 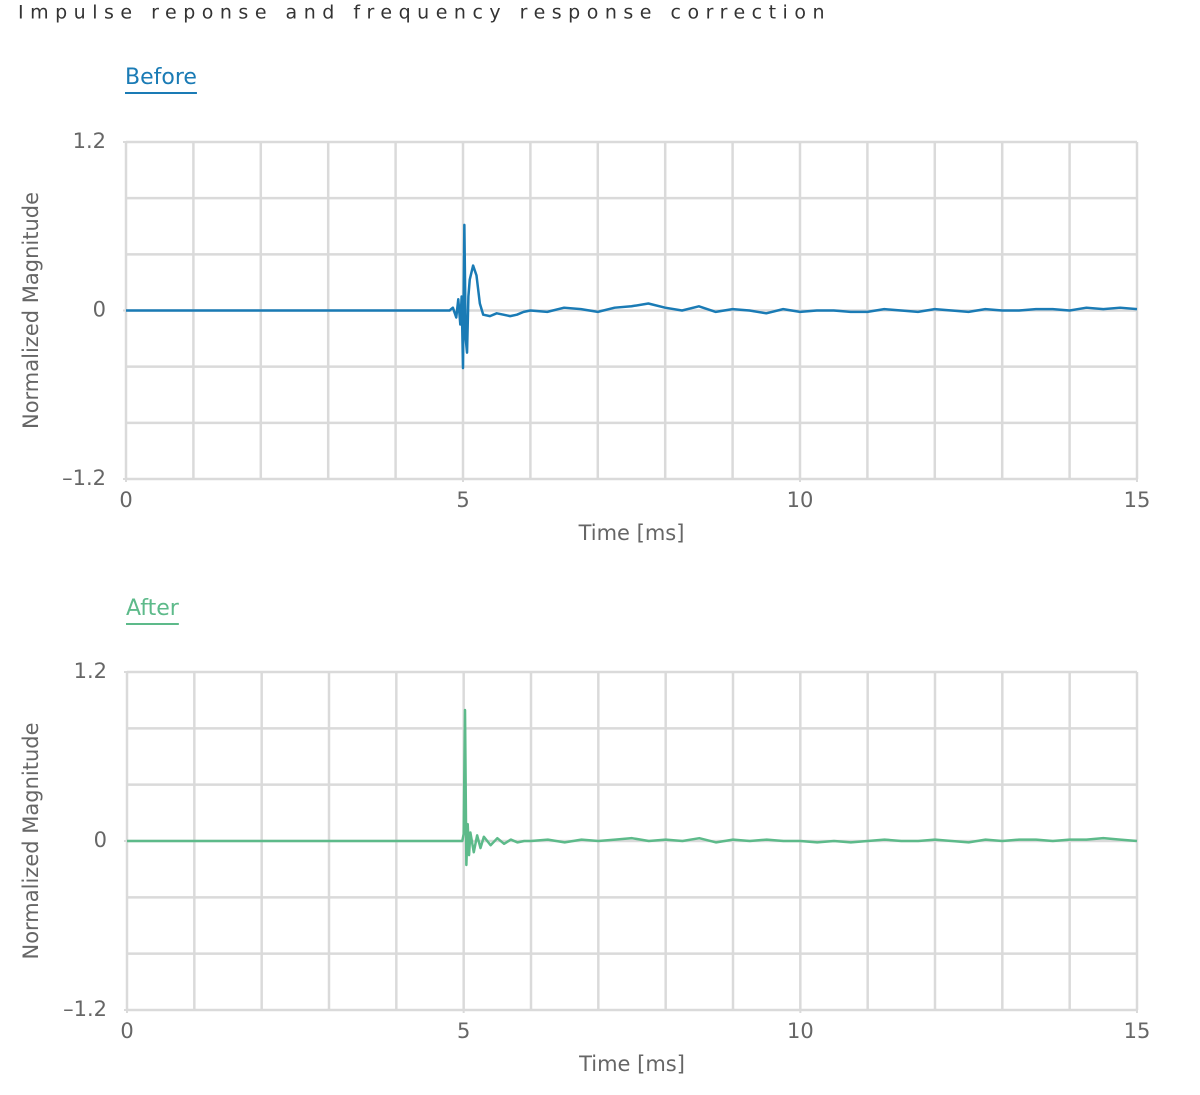 I want to click on chart-title: After, so click(x=153, y=608).